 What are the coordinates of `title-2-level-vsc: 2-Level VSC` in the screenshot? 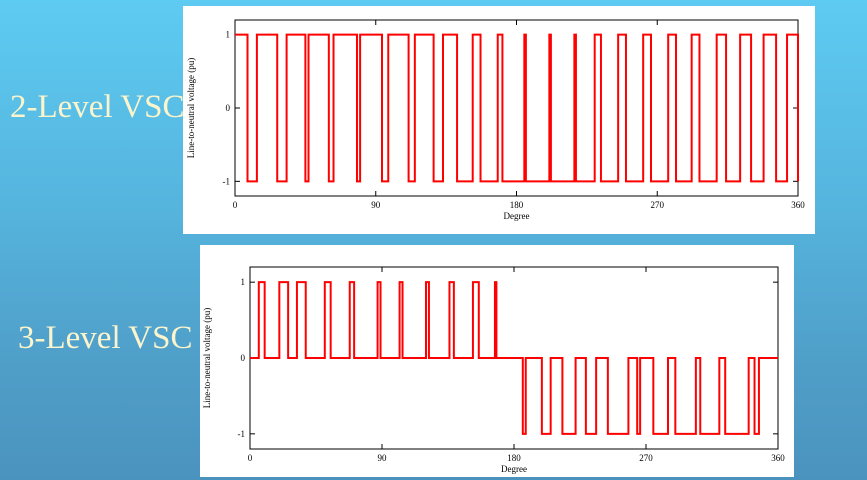 It's located at (97, 107).